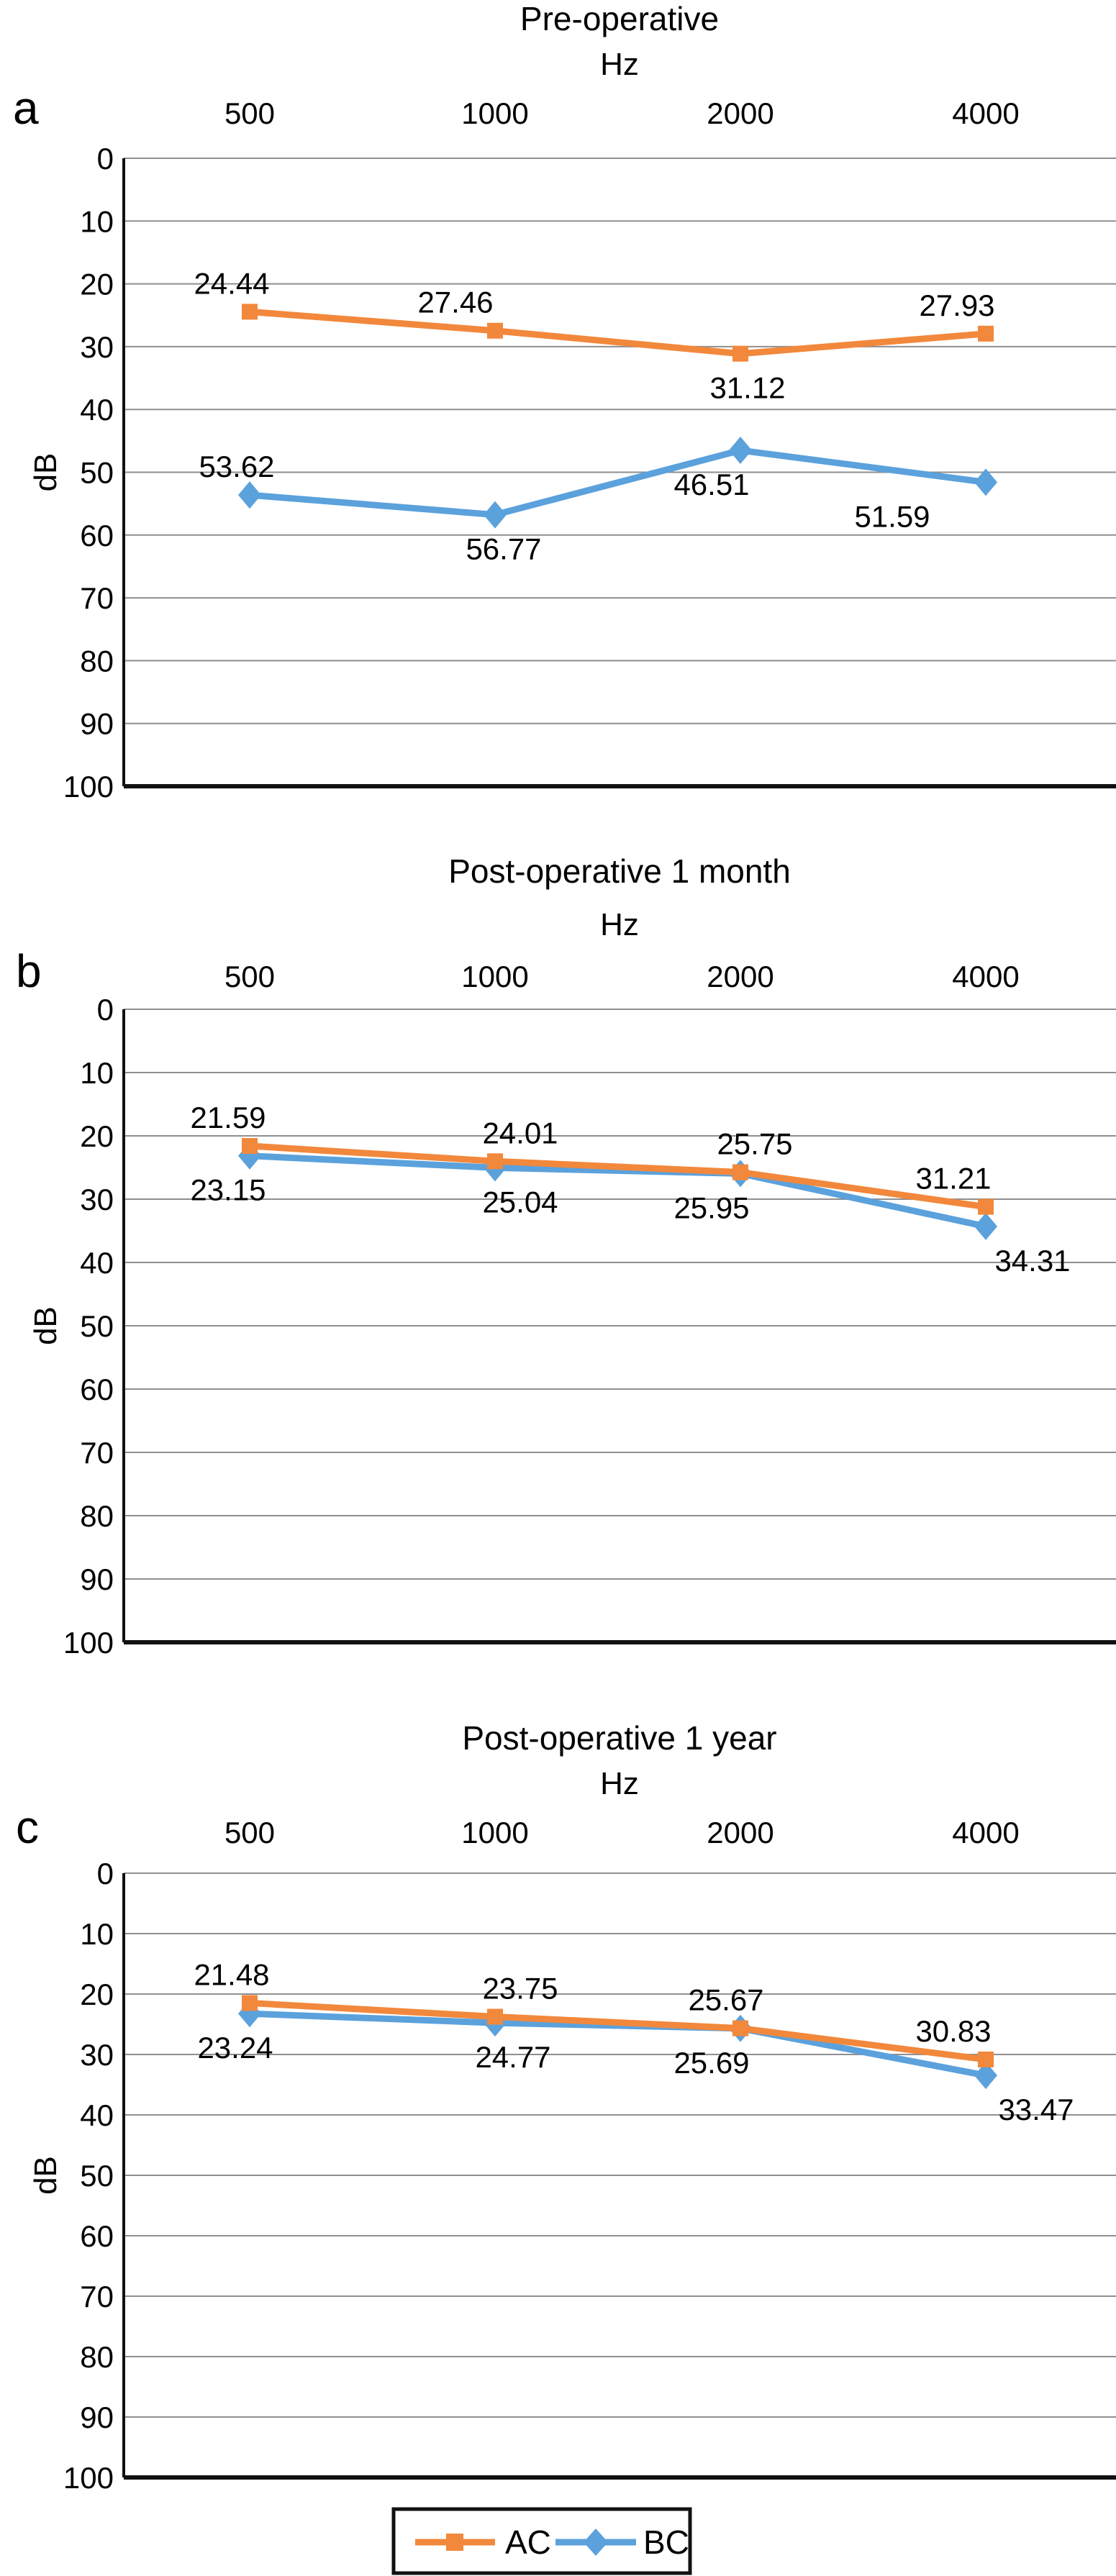  Describe the element at coordinates (619, 1784) in the screenshot. I see `panel-c-x-axis-unit: Hz` at that location.